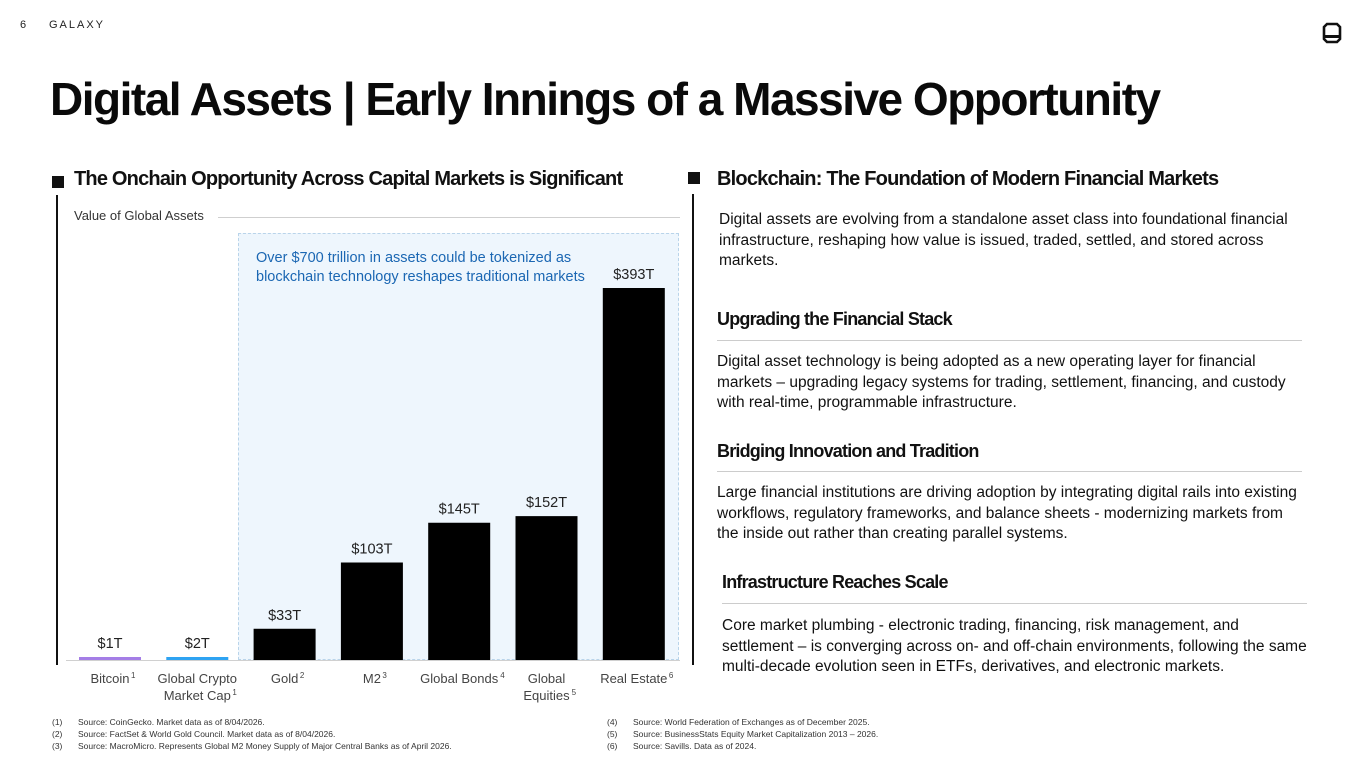 This screenshot has width=1365, height=768. What do you see at coordinates (139, 215) in the screenshot?
I see `chart-label: Value of Global Assets` at bounding box center [139, 215].